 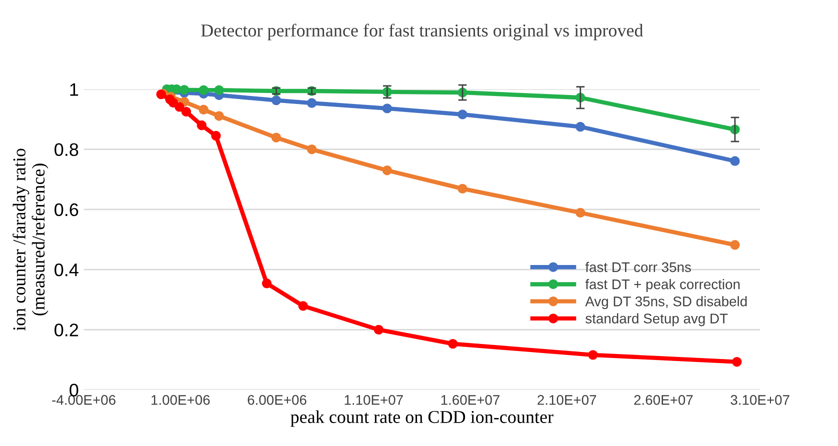 I want to click on y-tick-label: 0.4, so click(x=66, y=269).